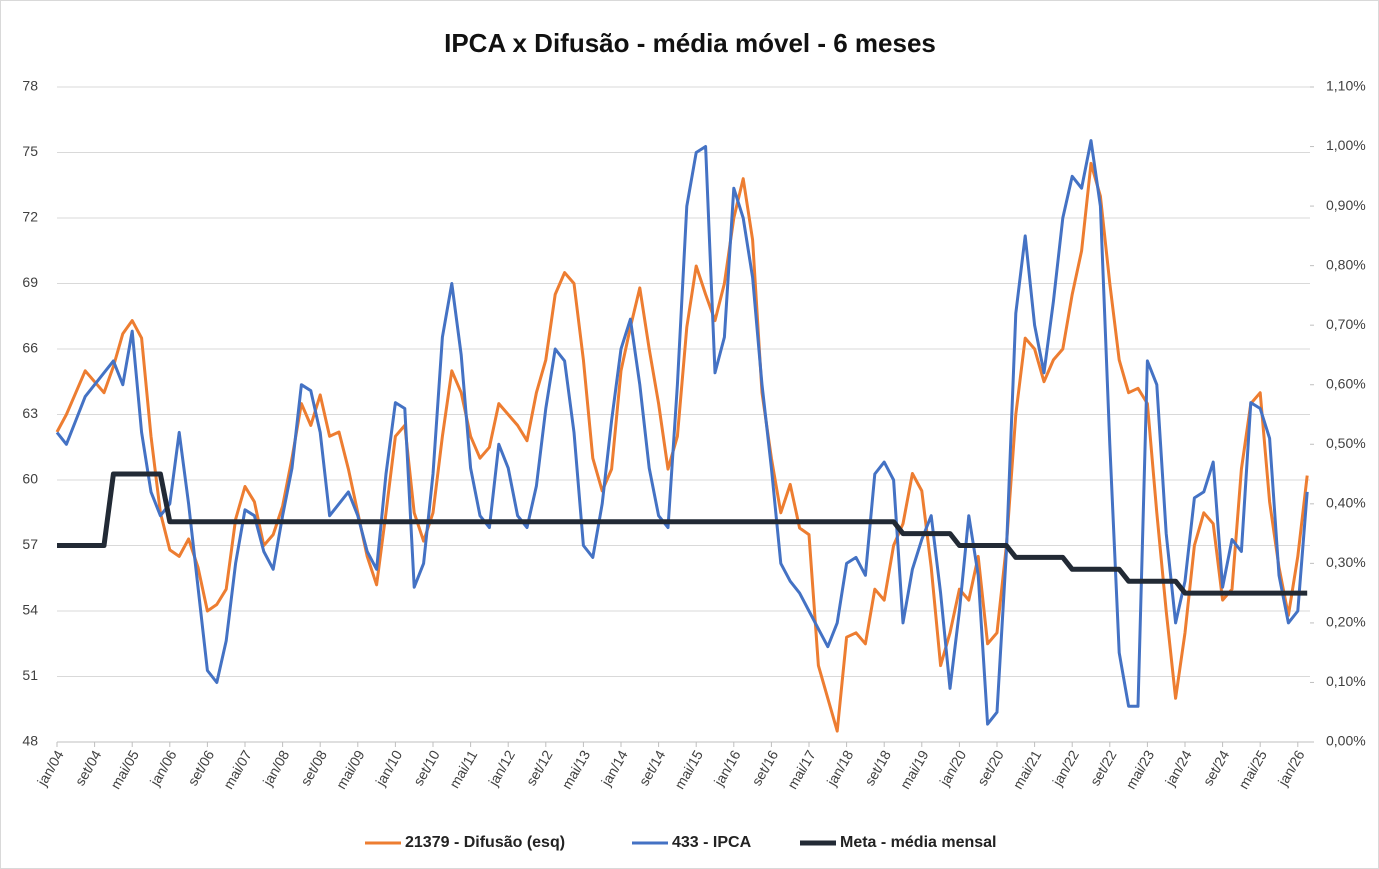  What do you see at coordinates (1346, 324) in the screenshot?
I see `y2-tick-label: 0,70%` at bounding box center [1346, 324].